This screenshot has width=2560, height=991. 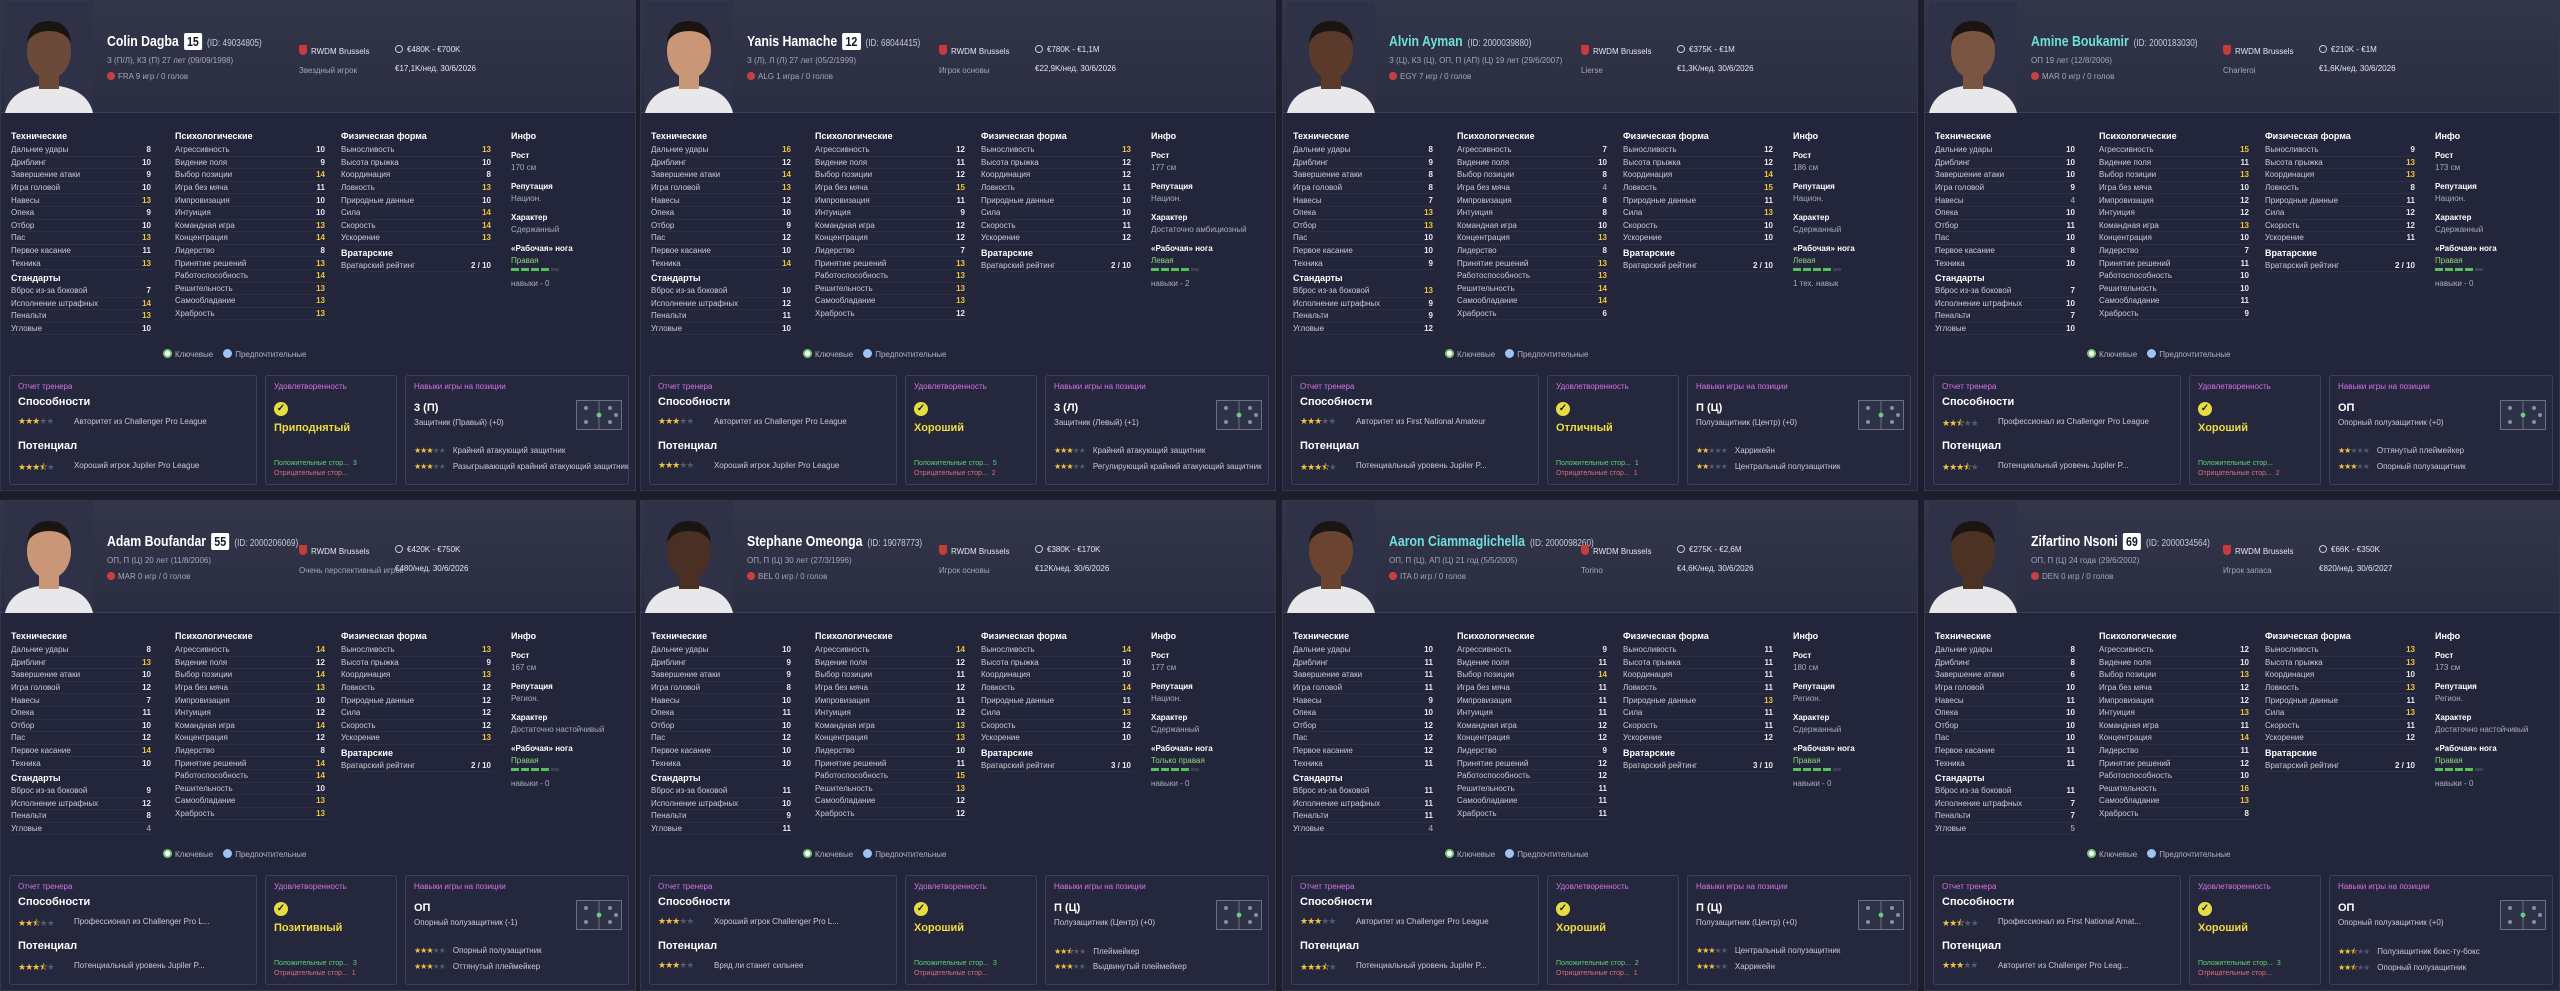 What do you see at coordinates (82, 688) in the screenshot?
I see `attribute-row: Игра головой 12` at bounding box center [82, 688].